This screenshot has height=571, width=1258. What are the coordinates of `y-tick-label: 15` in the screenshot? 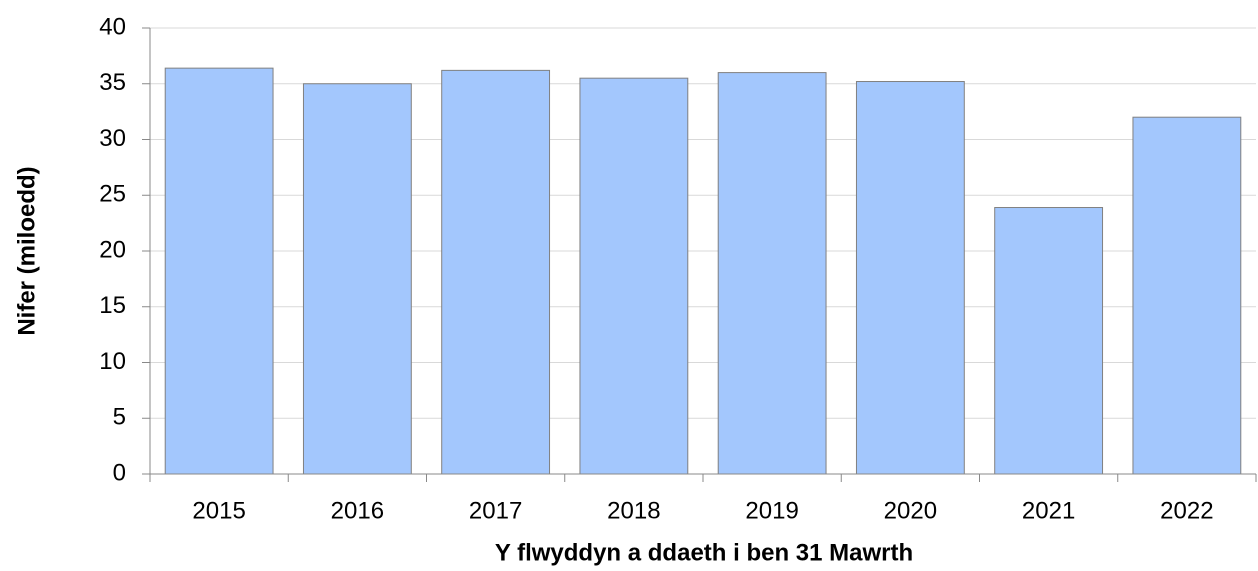 It's located at (112, 305).